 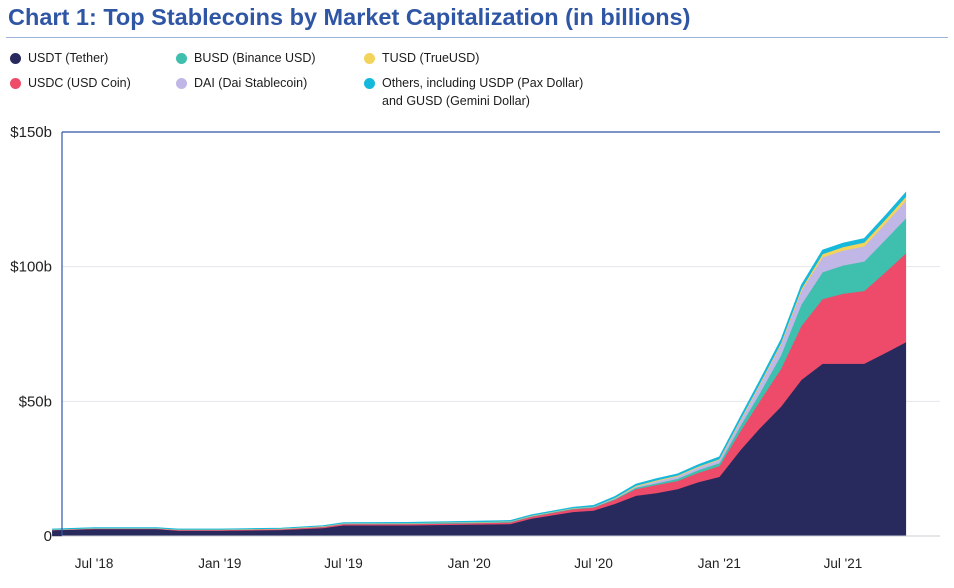 I want to click on legend-swatch-dai, so click(x=181, y=83).